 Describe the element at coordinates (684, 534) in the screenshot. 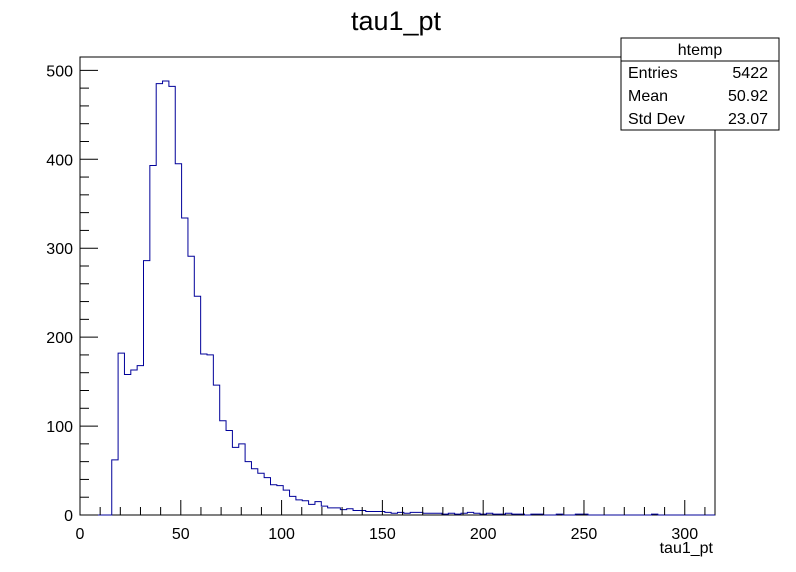

I see `x-tick-label: 300` at that location.